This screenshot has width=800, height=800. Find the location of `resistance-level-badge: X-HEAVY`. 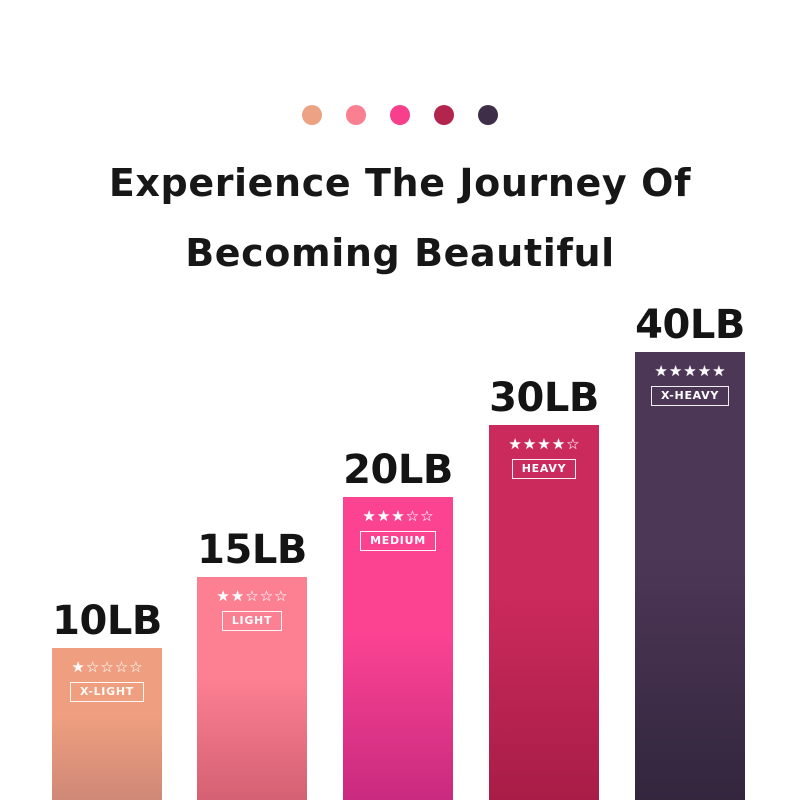

resistance-level-badge: X-HEAVY is located at coordinates (689, 396).